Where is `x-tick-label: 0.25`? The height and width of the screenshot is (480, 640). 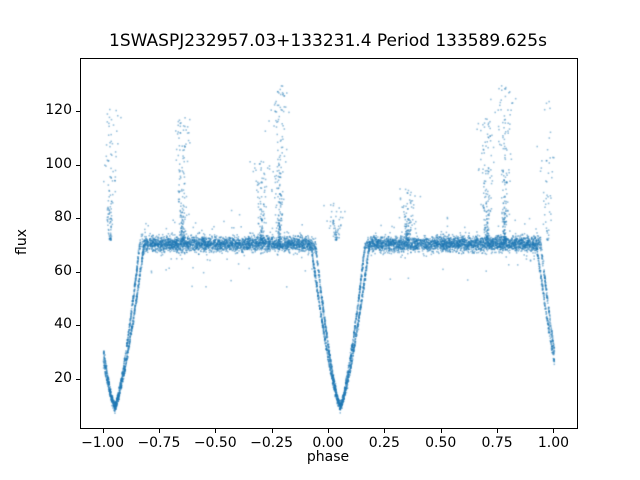
x-tick-label: 0.25 is located at coordinates (384, 443).